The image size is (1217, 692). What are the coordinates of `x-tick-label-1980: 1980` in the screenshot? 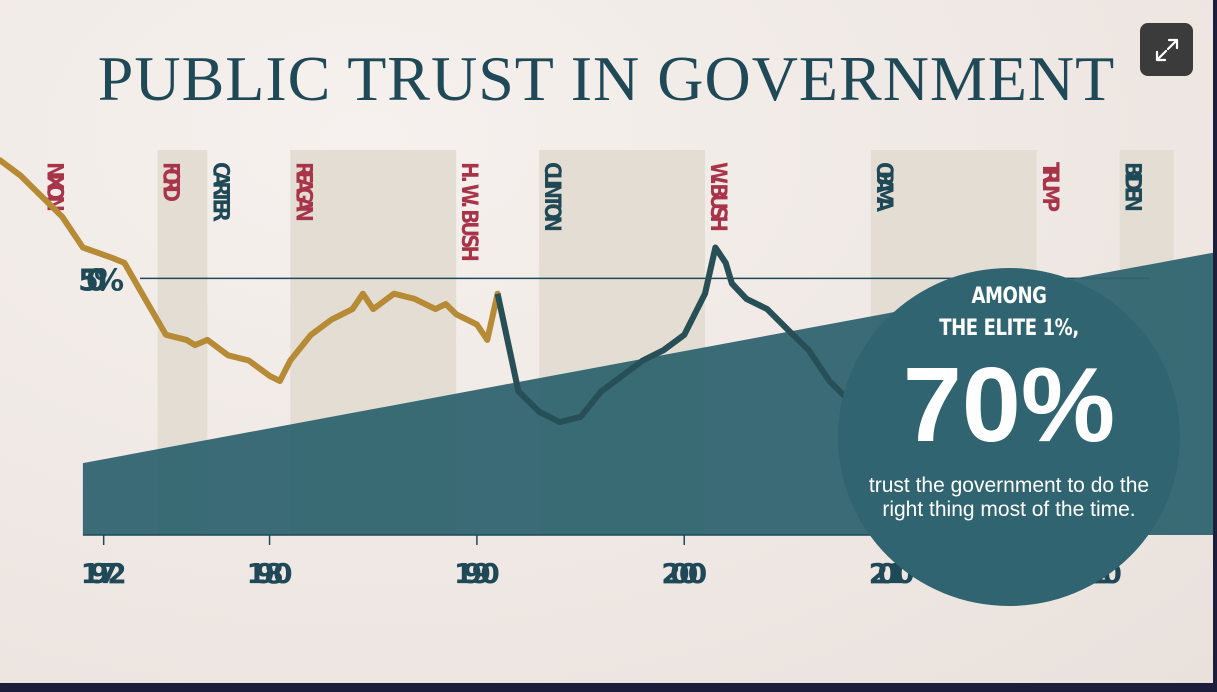 It's located at (270, 573).